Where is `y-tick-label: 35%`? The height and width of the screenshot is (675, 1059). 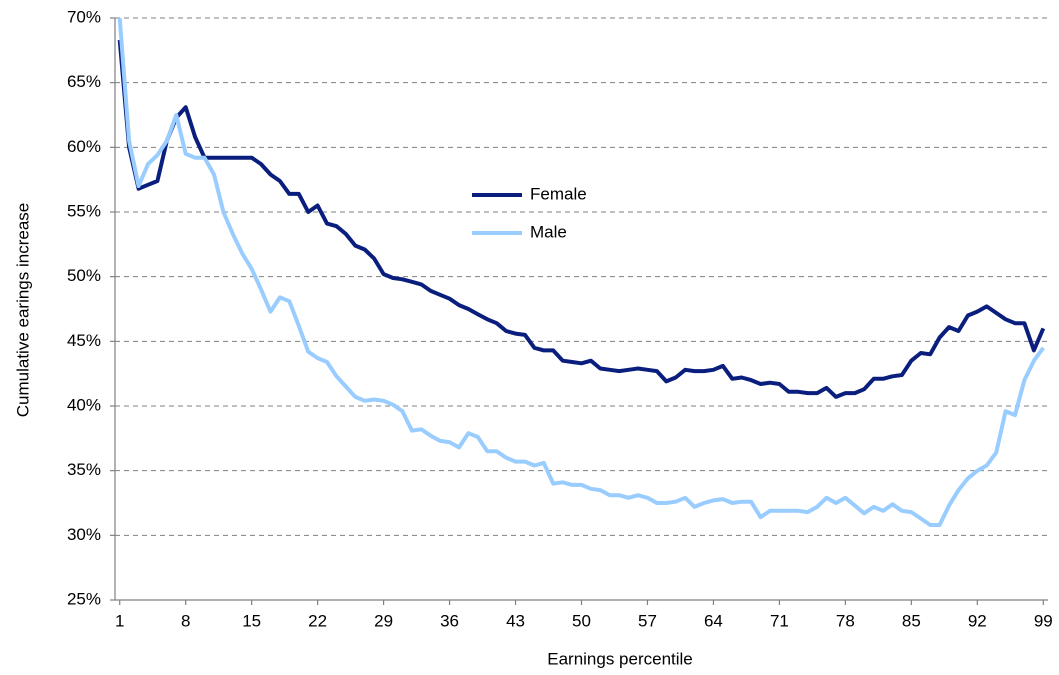
y-tick-label: 35% is located at coordinates (84, 469).